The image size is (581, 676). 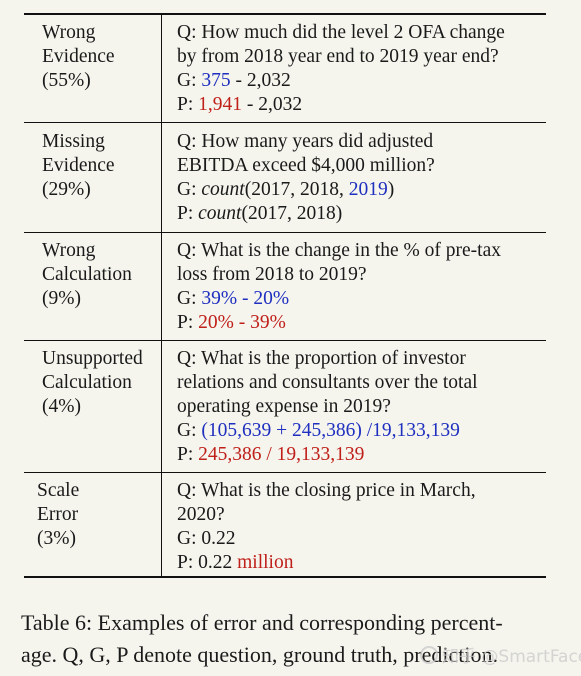 I want to click on ground-truth-line: G: 0.22, so click(x=206, y=538).